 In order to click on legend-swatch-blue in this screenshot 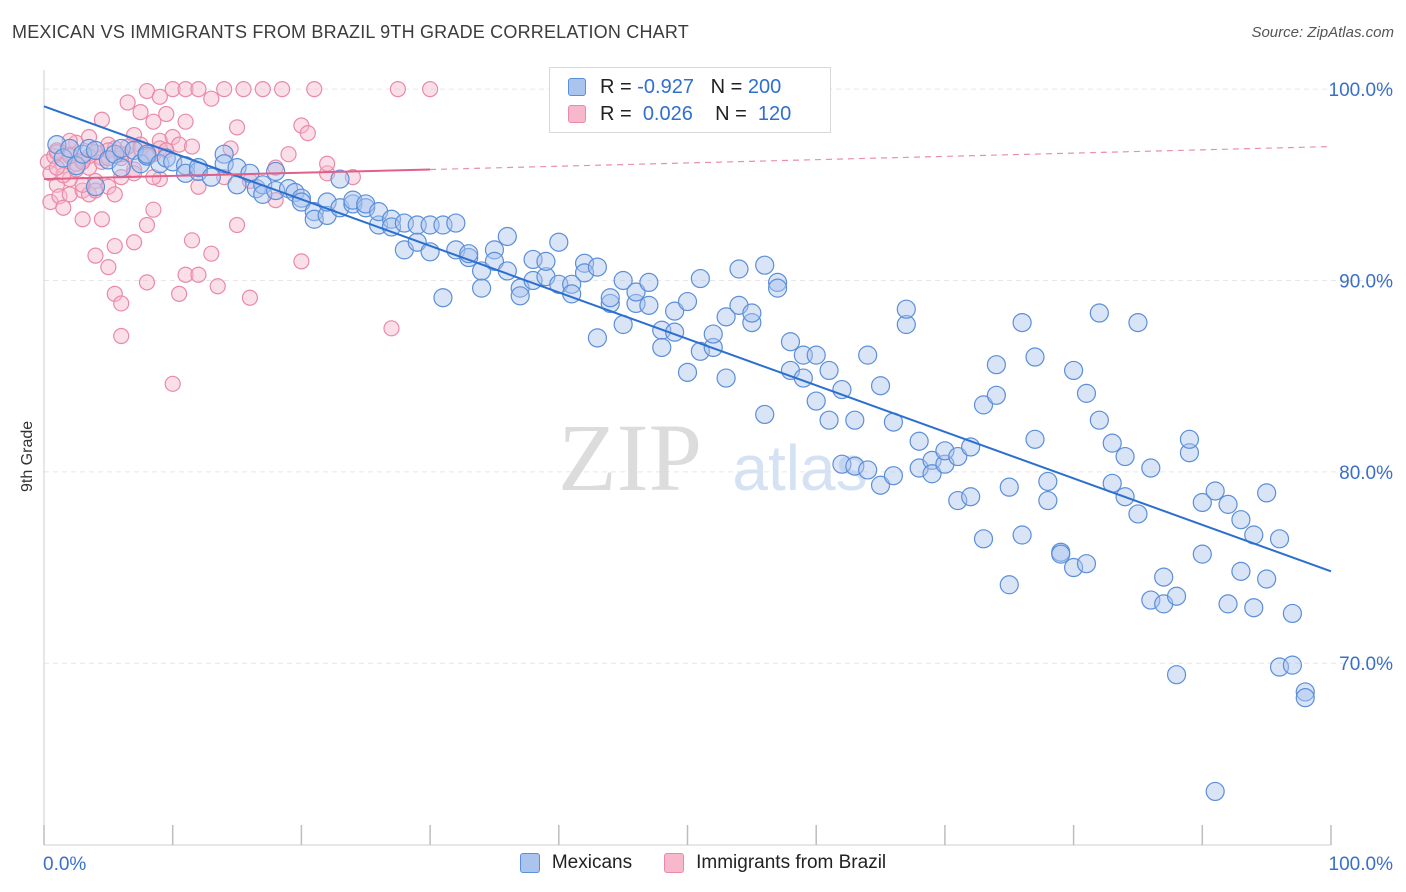, I will do `click(577, 87)`.